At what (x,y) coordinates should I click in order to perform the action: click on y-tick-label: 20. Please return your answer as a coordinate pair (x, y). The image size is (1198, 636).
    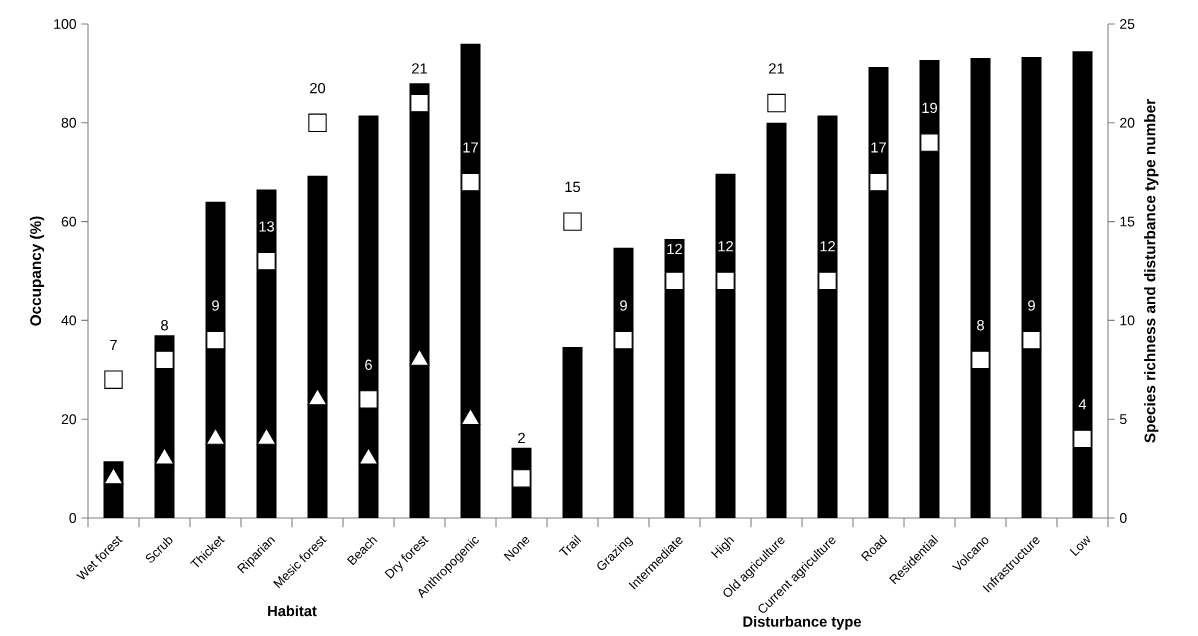
    Looking at the image, I should click on (69, 419).